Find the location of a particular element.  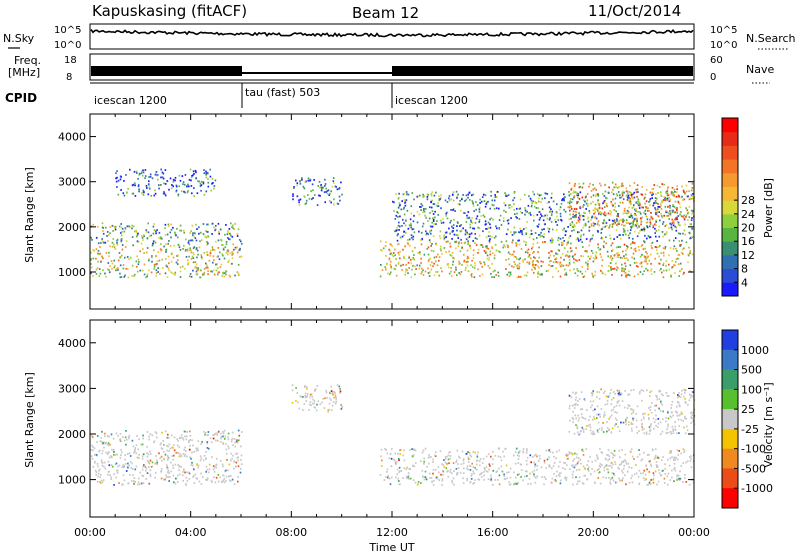

power-y-label: Slant Range [km] is located at coordinates (29, 215).